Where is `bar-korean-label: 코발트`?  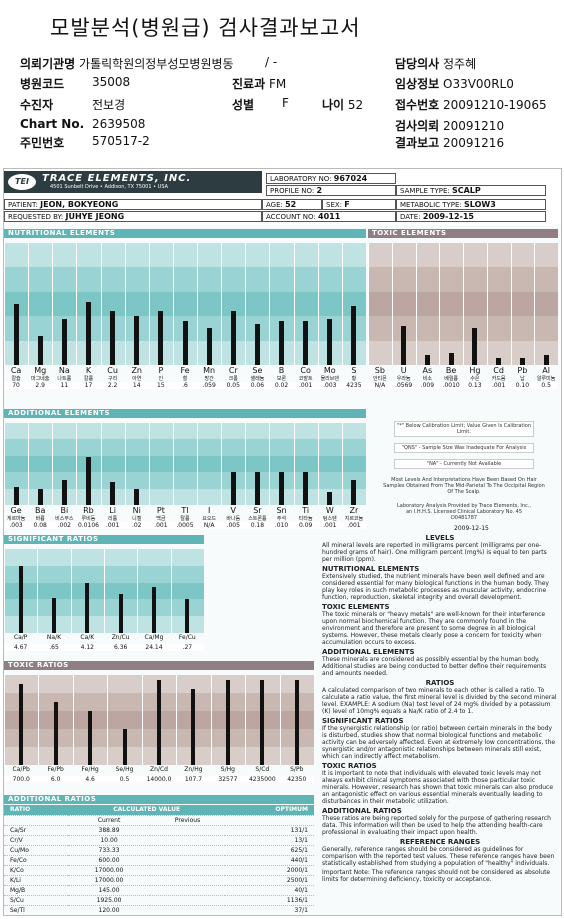 bar-korean-label: 코발트 is located at coordinates (305, 379).